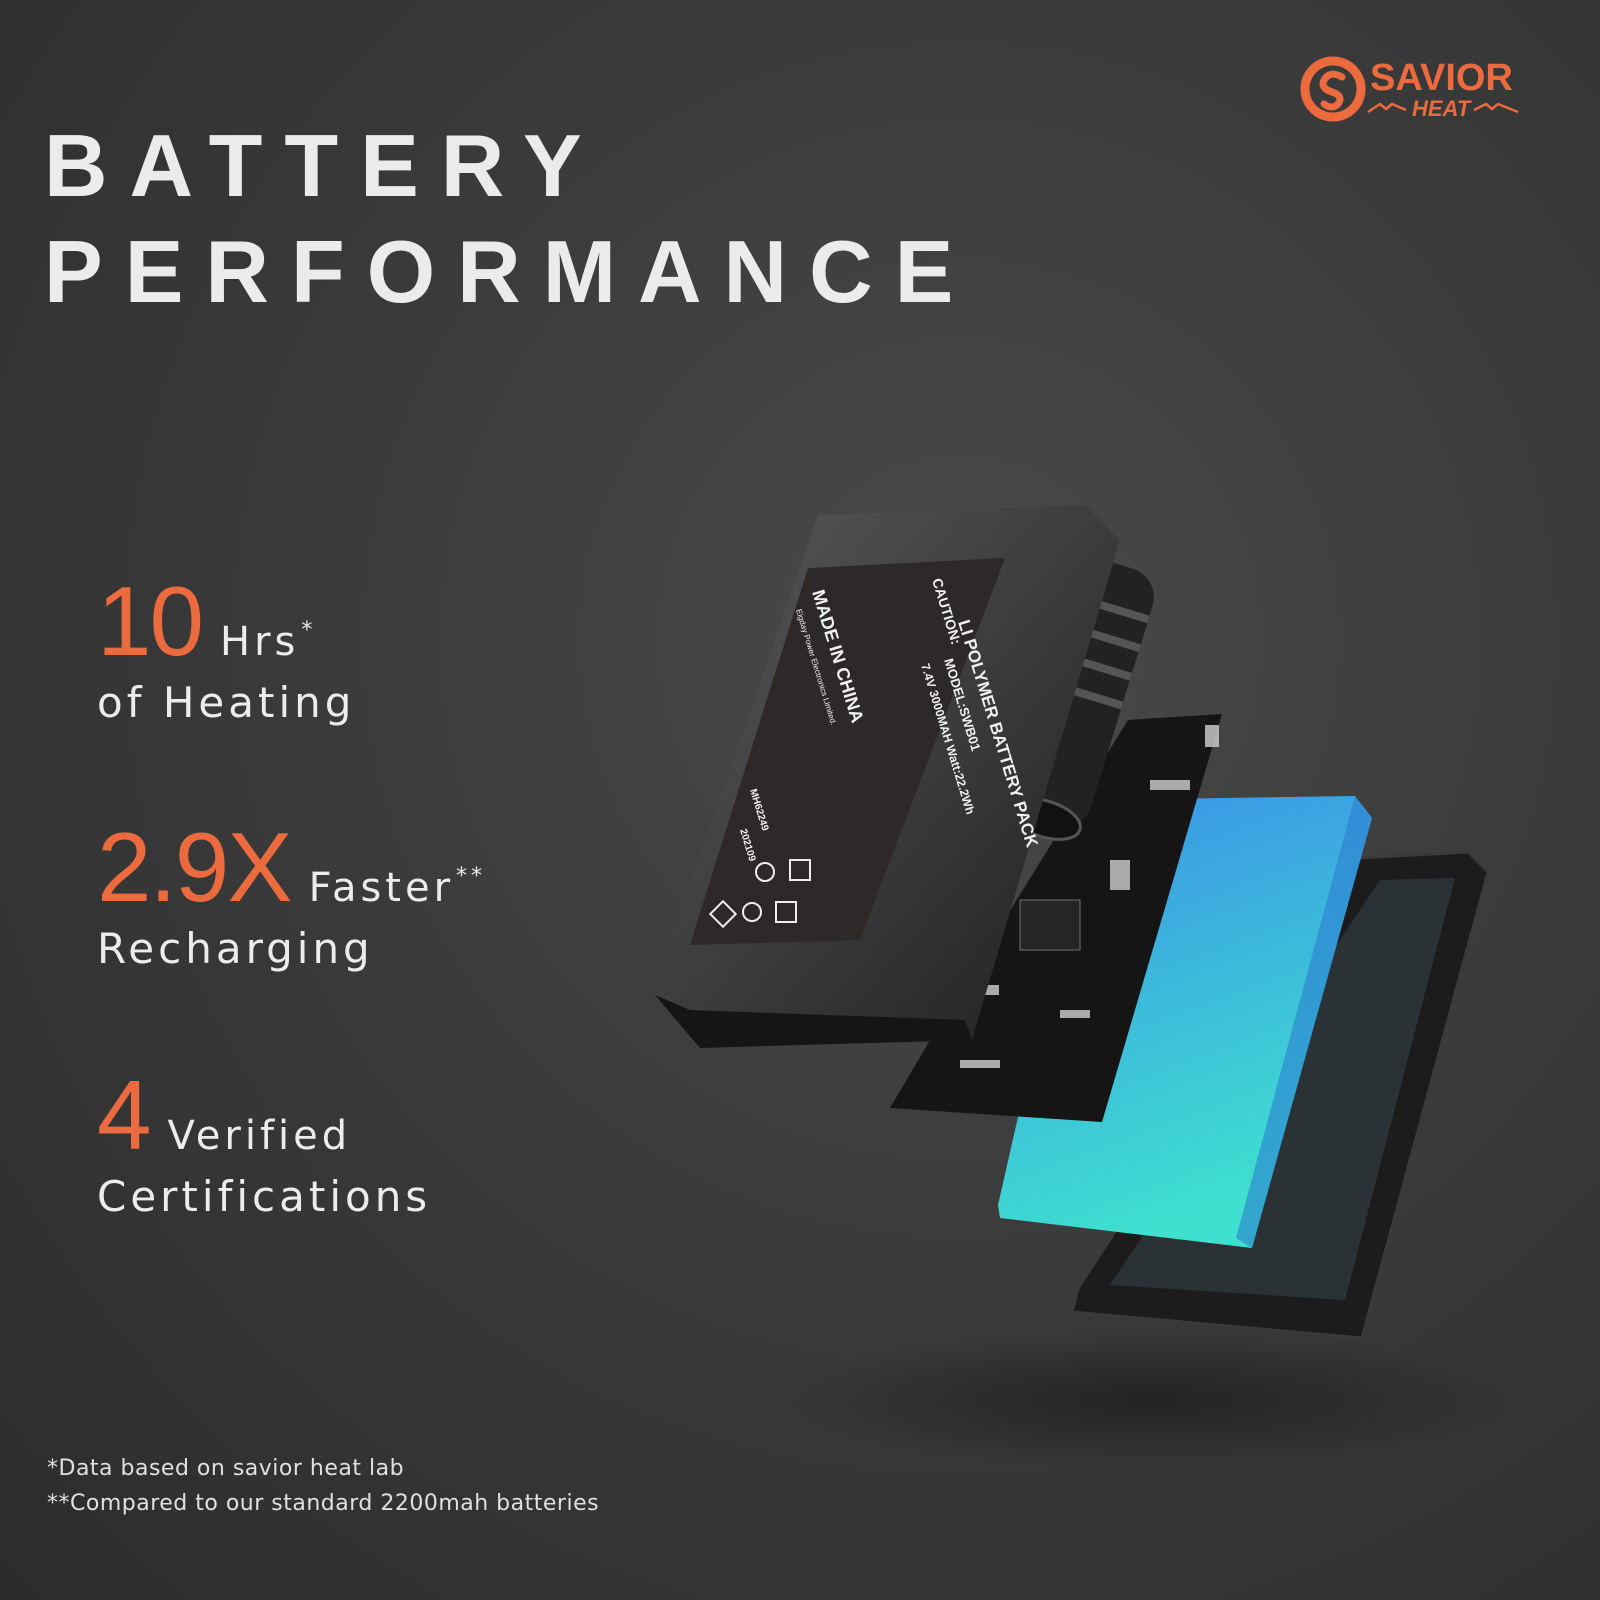 The width and height of the screenshot is (1600, 1600). What do you see at coordinates (752, 912) in the screenshot?
I see `pse-icon` at bounding box center [752, 912].